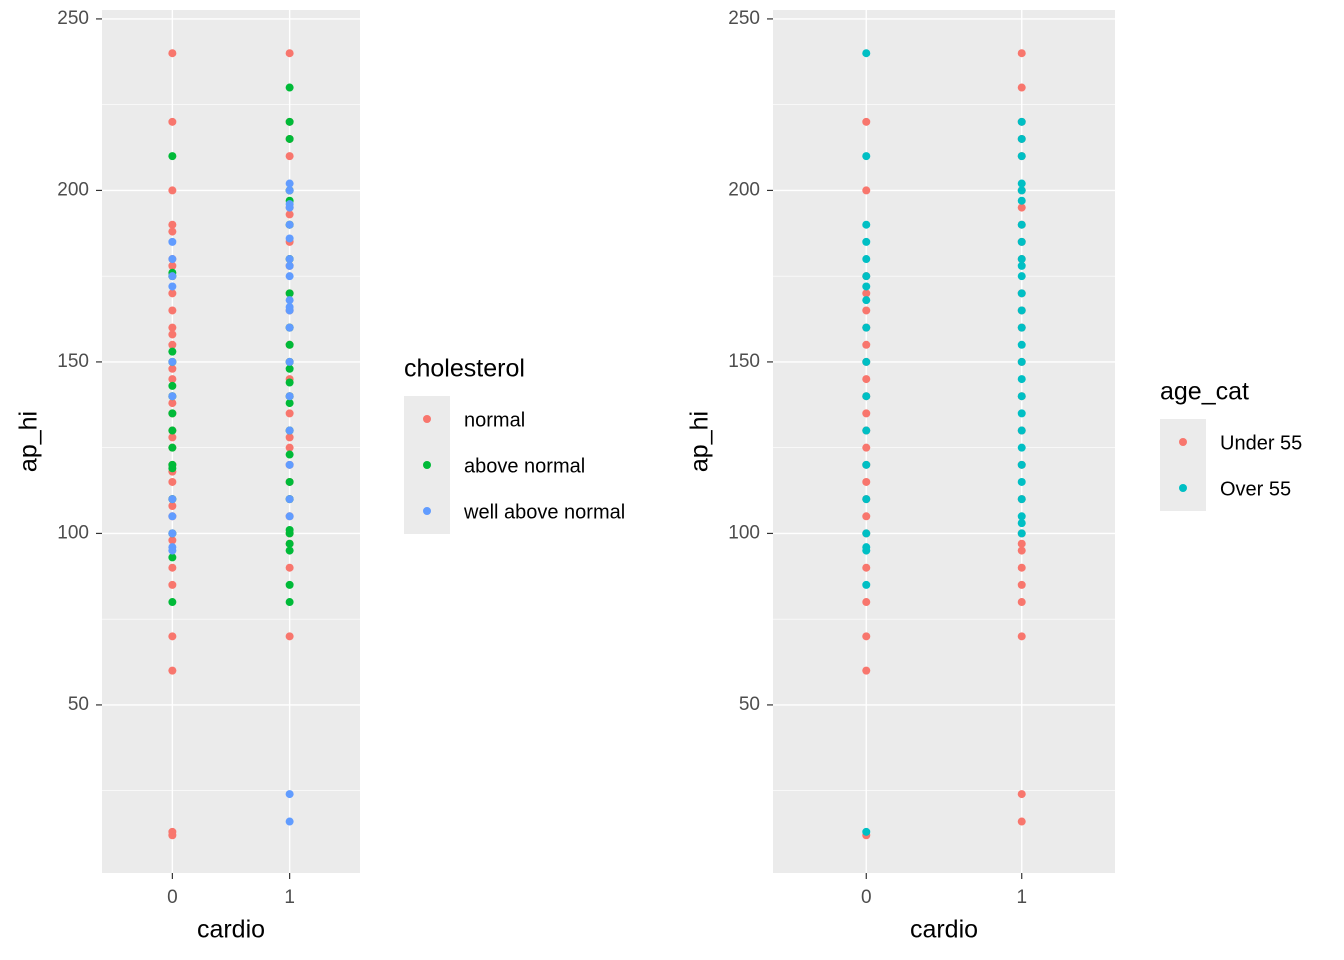  Describe the element at coordinates (29, 441) in the screenshot. I see `y-axis-title: ap_hi` at that location.